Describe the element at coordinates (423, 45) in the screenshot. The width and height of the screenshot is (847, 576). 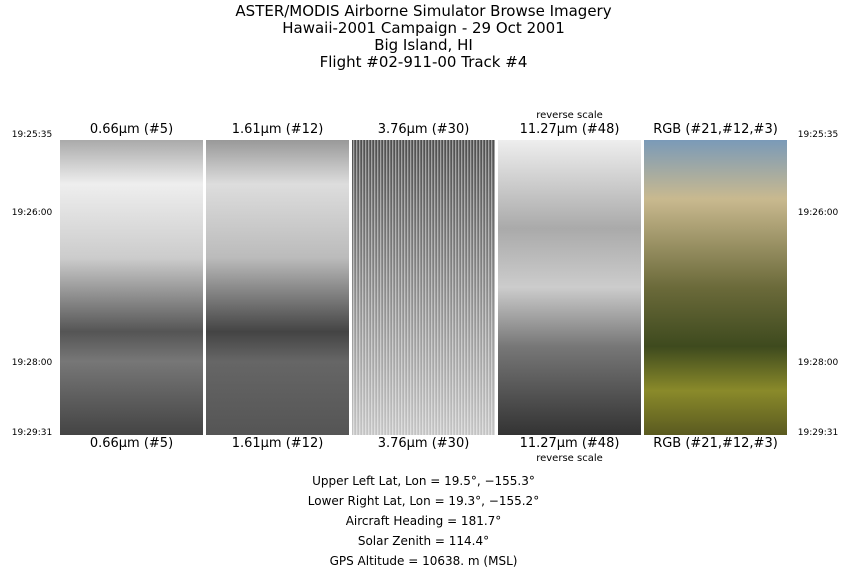
I see `title-line-3: Big Island, HI` at that location.